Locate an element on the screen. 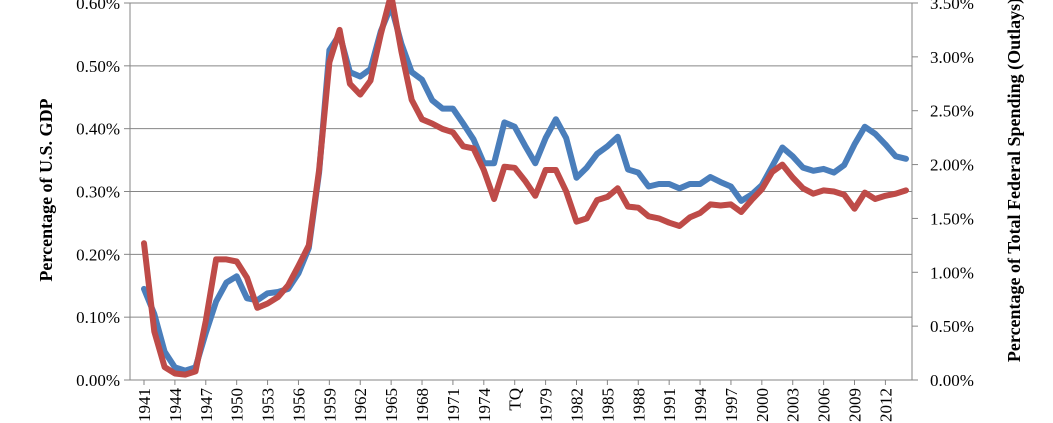 This screenshot has height=423, width=1053. x-tick-label: 1953 is located at coordinates (268, 405).